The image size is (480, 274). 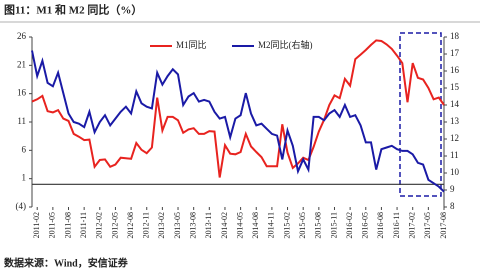 What do you see at coordinates (73, 10) in the screenshot?
I see `chart-title: 图11：M1 和 M2 同比（%）` at bounding box center [73, 10].